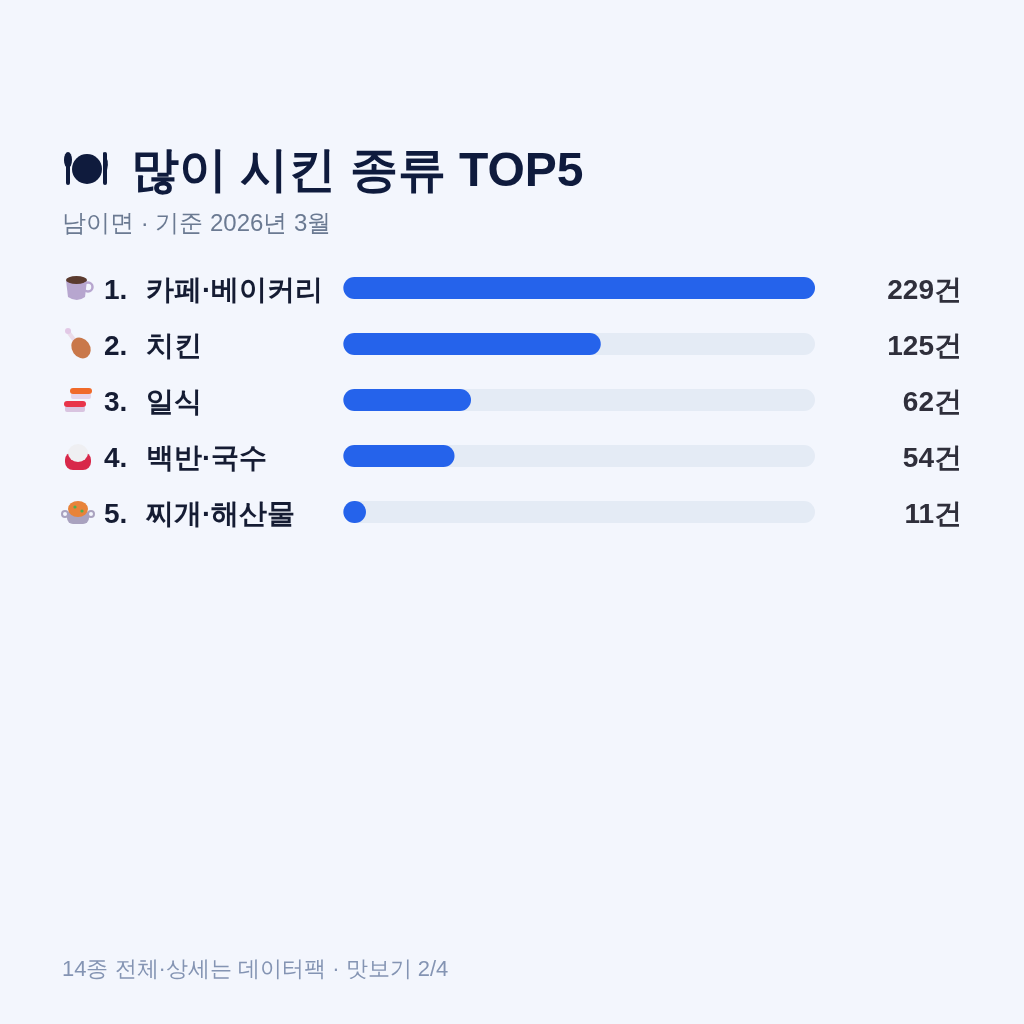  What do you see at coordinates (357, 169) in the screenshot?
I see `title: 많이 시킨 종류 TOP5` at bounding box center [357, 169].